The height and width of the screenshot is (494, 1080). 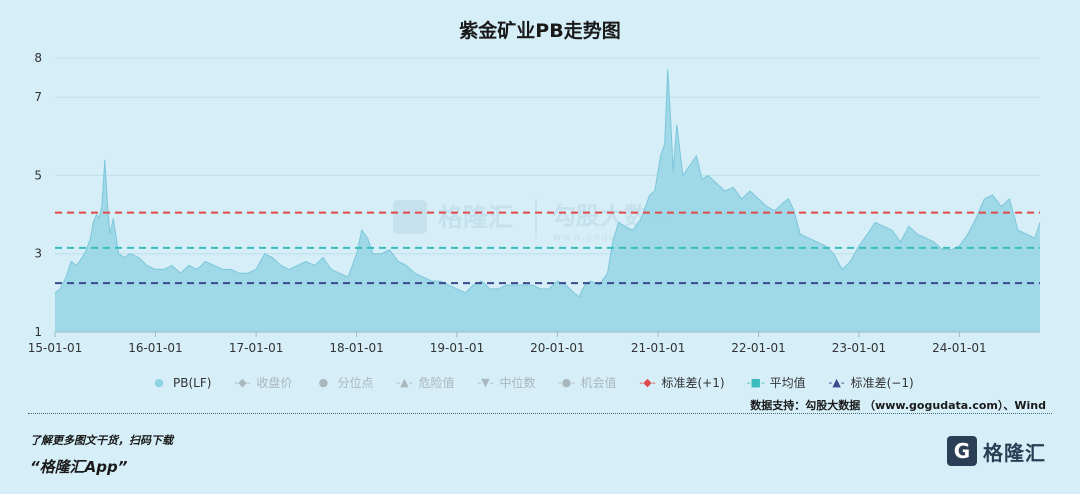 What do you see at coordinates (101, 440) in the screenshot?
I see `promo-text: 了解更多图文干货，扫码下载` at bounding box center [101, 440].